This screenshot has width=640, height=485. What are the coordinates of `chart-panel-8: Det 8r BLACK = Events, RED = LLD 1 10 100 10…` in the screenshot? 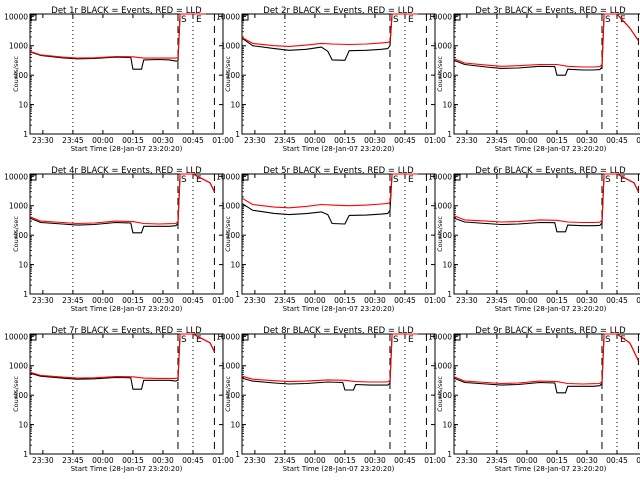 It's located at (331, 399).